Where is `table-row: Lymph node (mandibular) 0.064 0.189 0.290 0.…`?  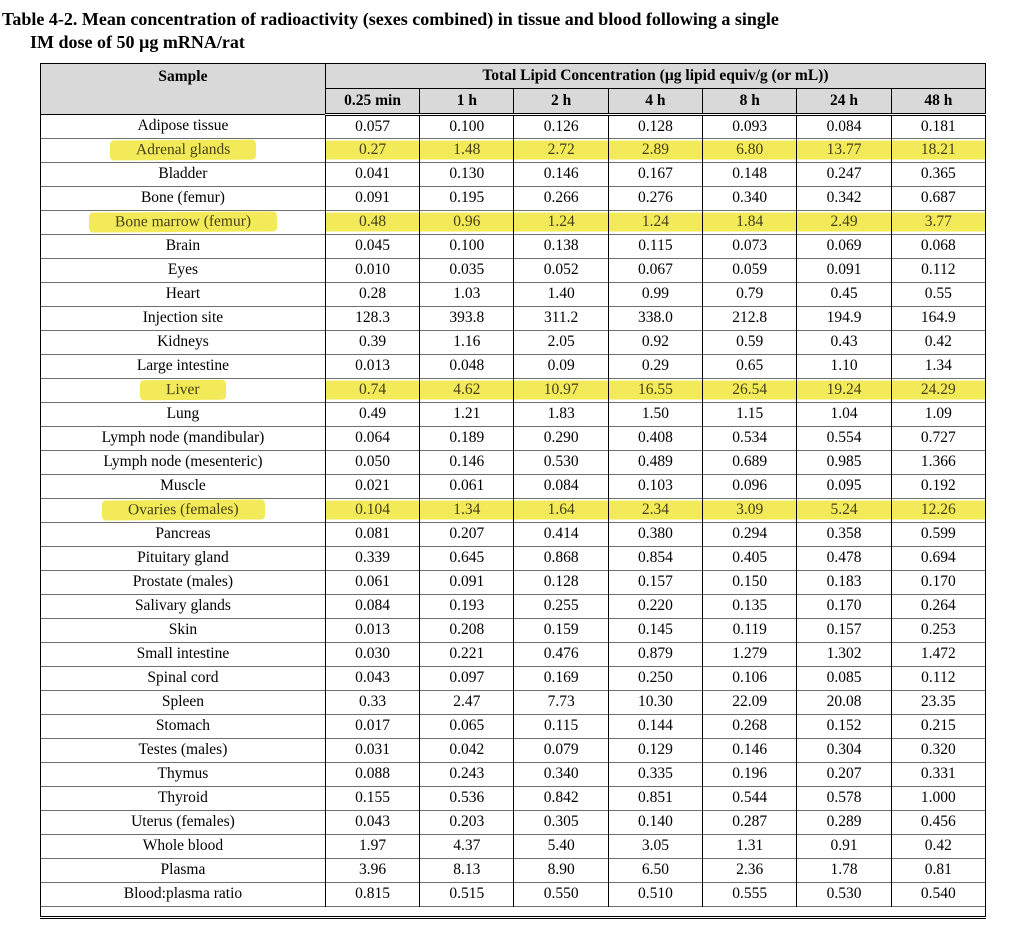 table-row: Lymph node (mandibular) 0.064 0.189 0.290 0.… is located at coordinates (513, 438).